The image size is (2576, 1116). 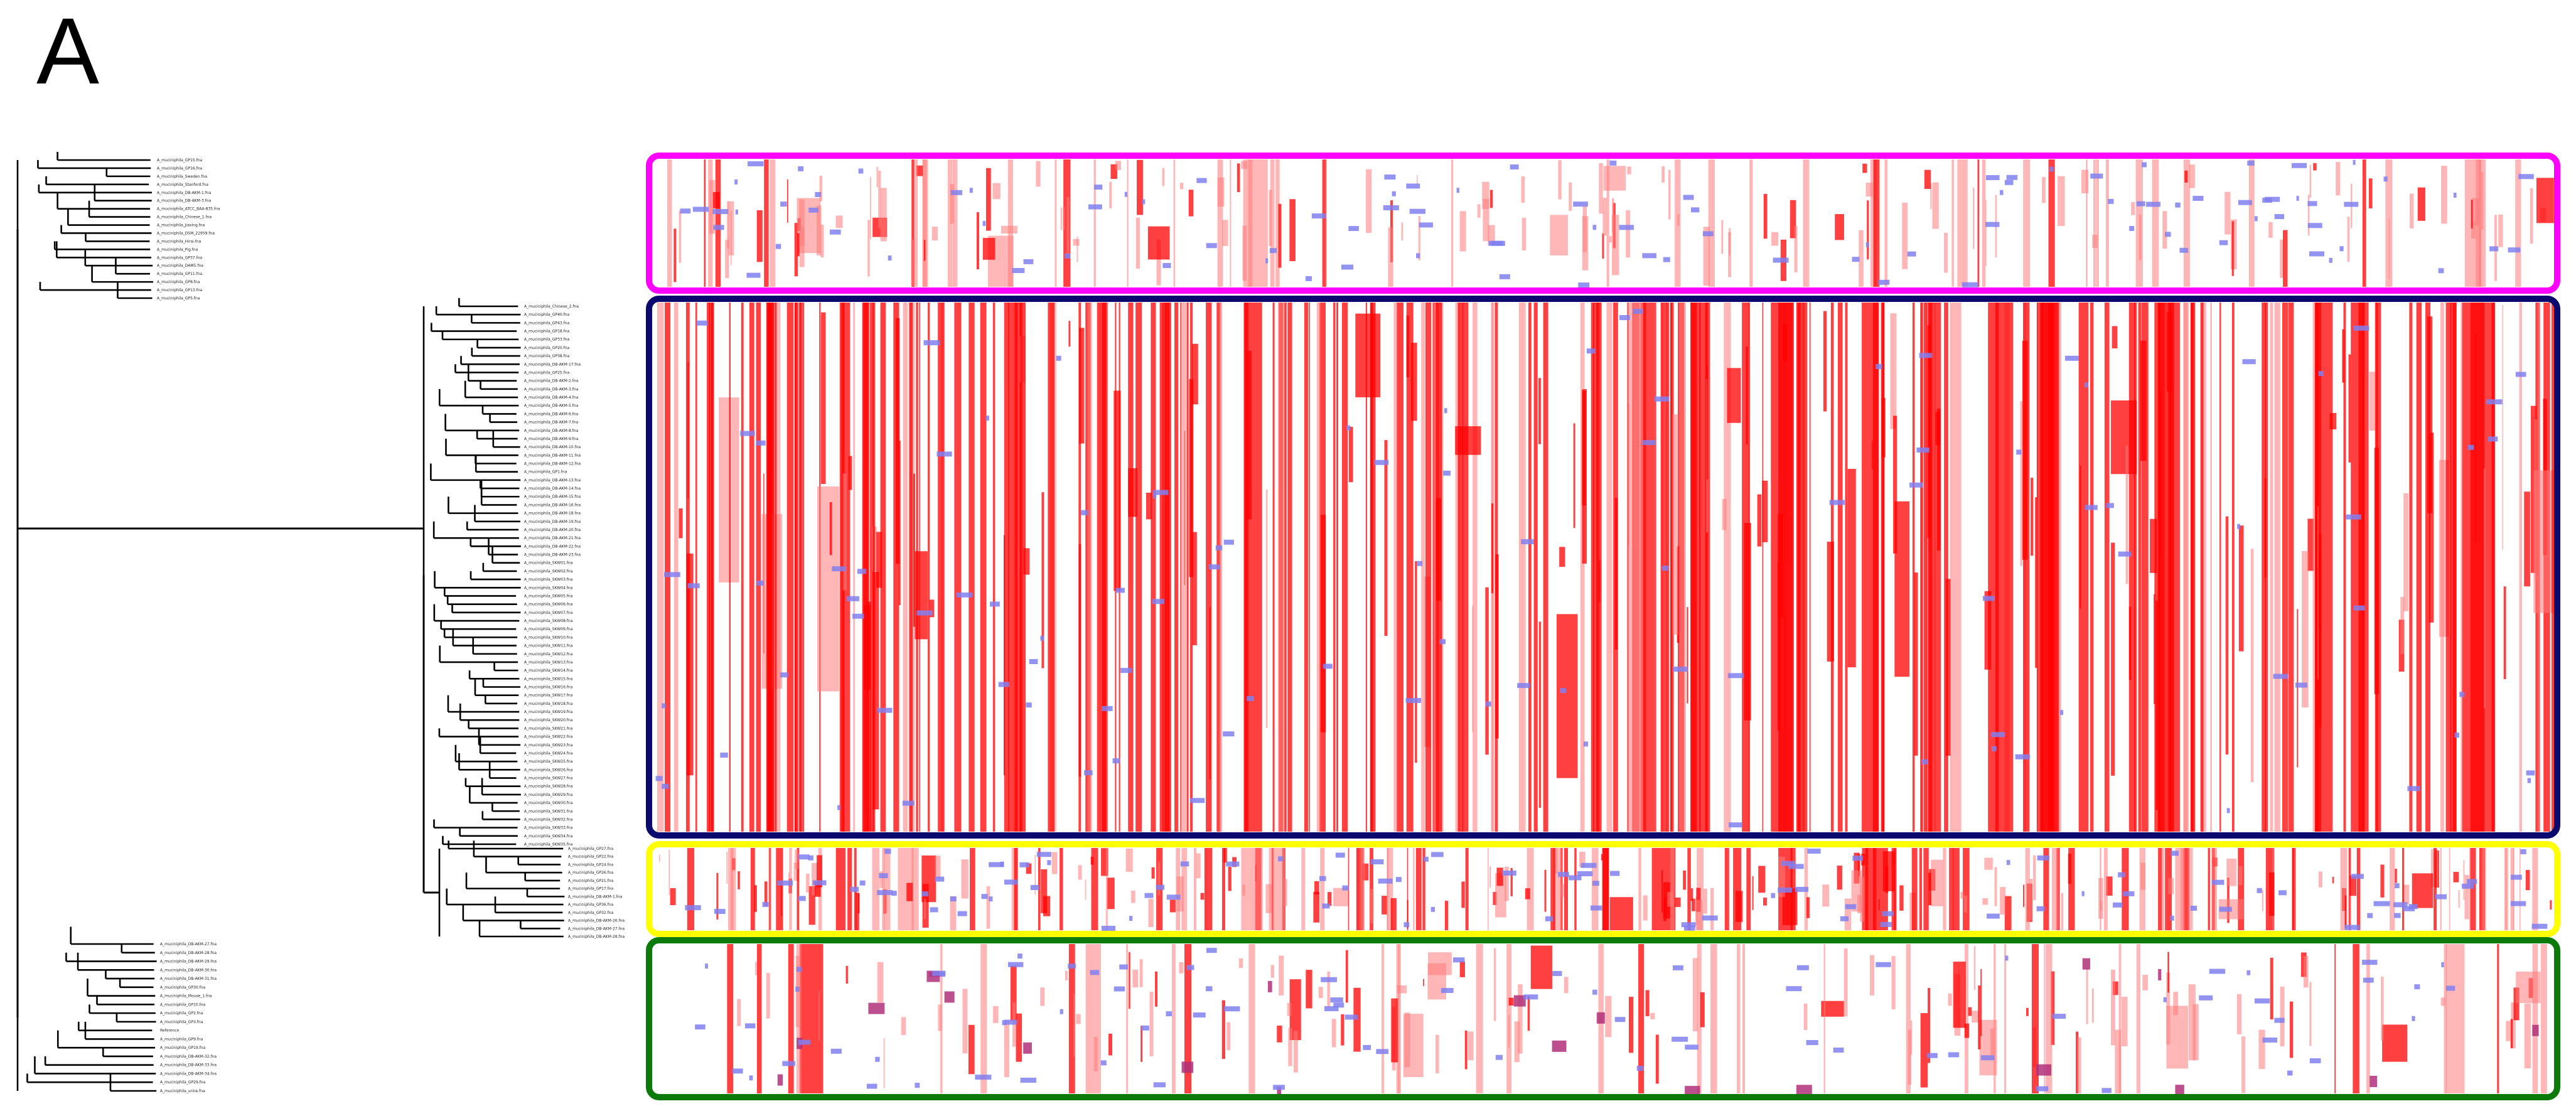 I want to click on tree-leaf-label: A_muciniphila_SKW22.fna, so click(x=548, y=737).